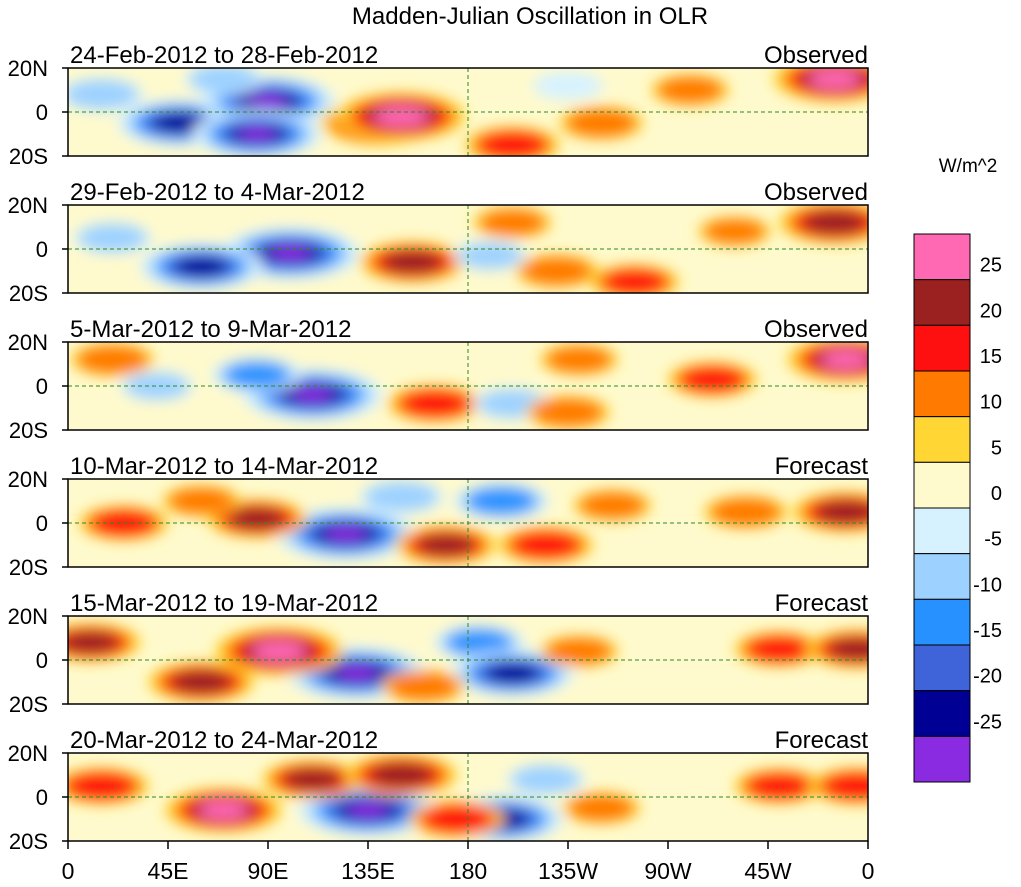 The width and height of the screenshot is (1021, 887). What do you see at coordinates (568, 871) in the screenshot?
I see `x-tick-label: 135W` at bounding box center [568, 871].